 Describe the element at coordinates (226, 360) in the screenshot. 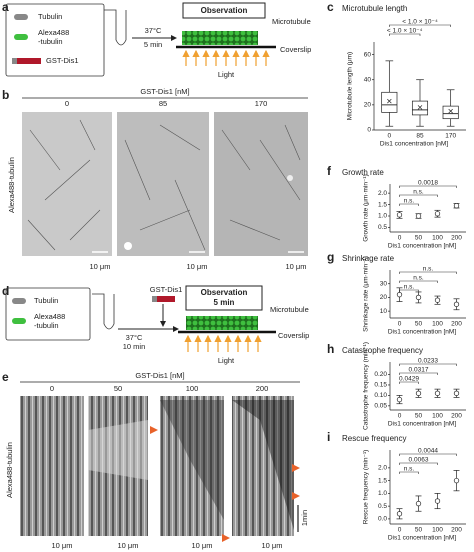

I see `label: Light` at that location.